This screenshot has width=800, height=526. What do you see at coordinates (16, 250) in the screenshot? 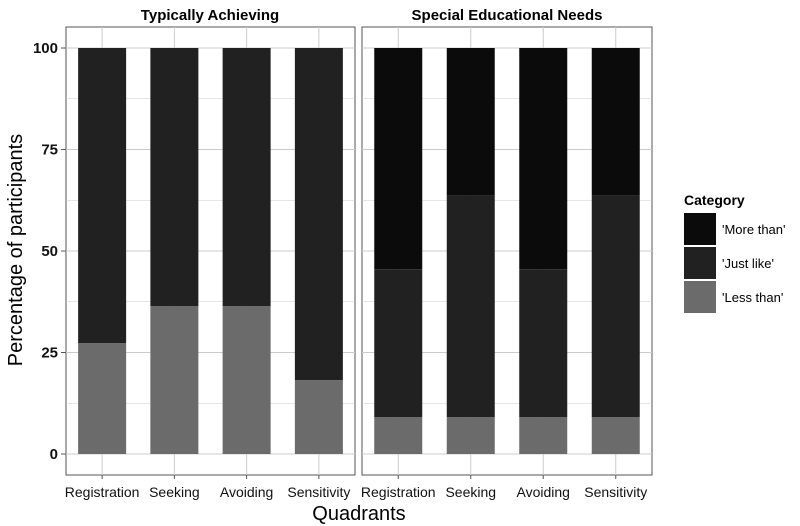
I see `y-axis-title: Percentage of participants` at bounding box center [16, 250].